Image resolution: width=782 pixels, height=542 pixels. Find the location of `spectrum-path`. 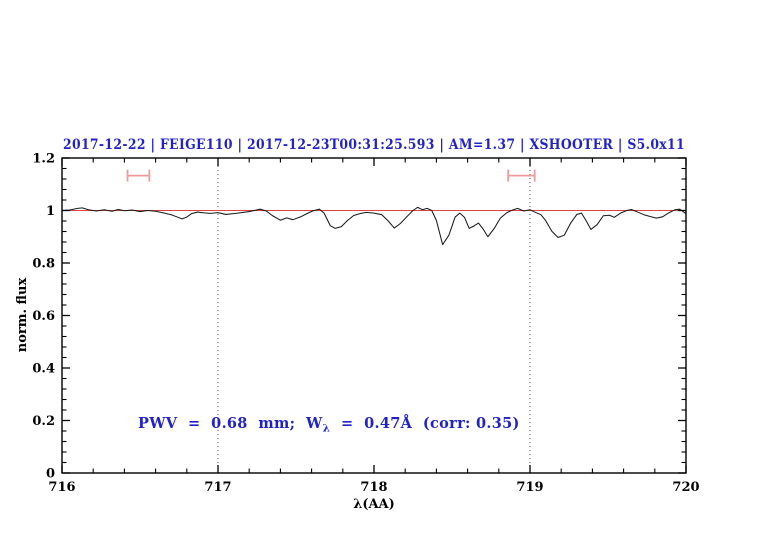

spectrum-path is located at coordinates (374, 226).